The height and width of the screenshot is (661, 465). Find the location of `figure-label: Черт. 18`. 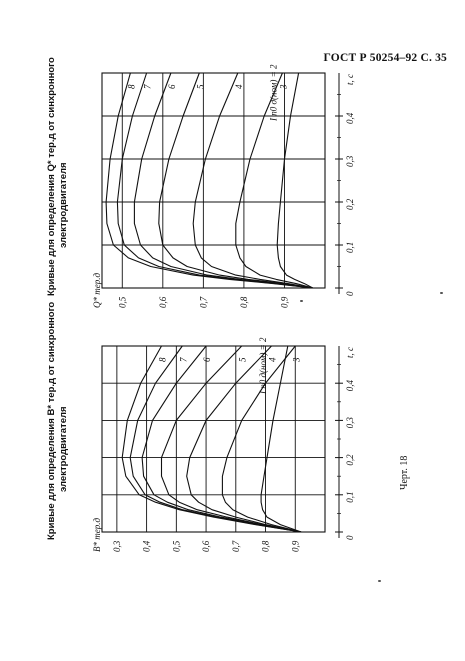

figure-label: Черт. 18 is located at coordinates (404, 473).